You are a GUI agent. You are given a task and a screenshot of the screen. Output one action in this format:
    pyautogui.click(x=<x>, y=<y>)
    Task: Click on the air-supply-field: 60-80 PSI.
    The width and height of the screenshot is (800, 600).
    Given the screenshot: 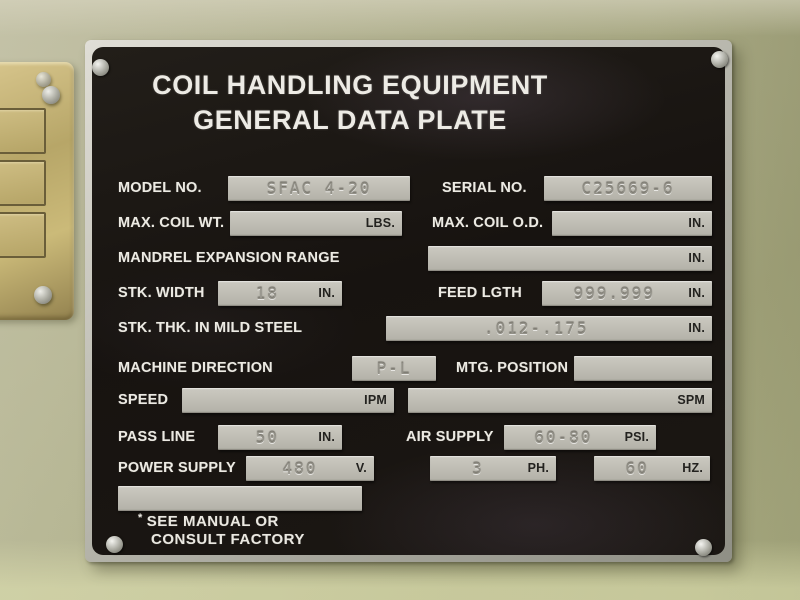 What is the action you would take?
    pyautogui.click(x=580, y=437)
    